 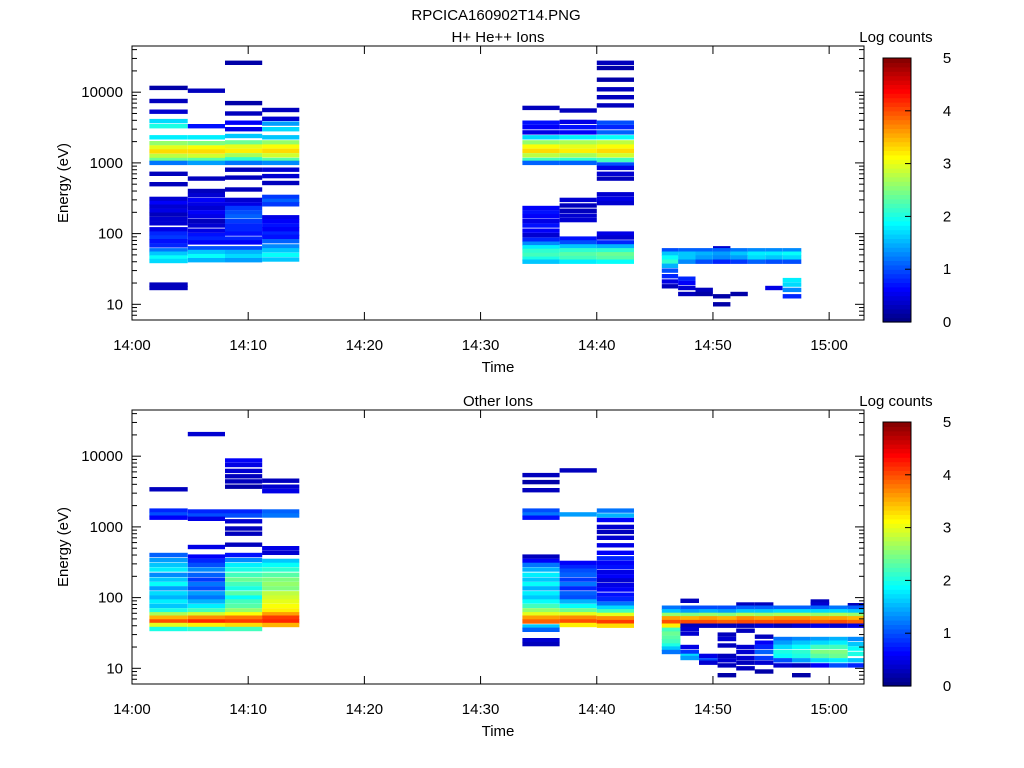 I want to click on y-axis-label: Energy (eV), so click(x=63, y=183).